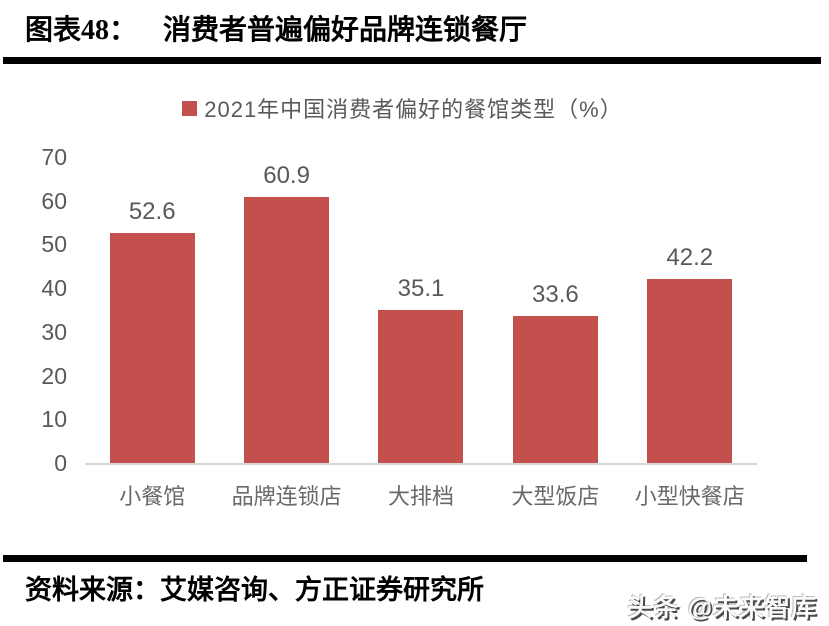 This screenshot has height=626, width=829. What do you see at coordinates (54, 288) in the screenshot?
I see `y-axis-tick-label: 40` at bounding box center [54, 288].